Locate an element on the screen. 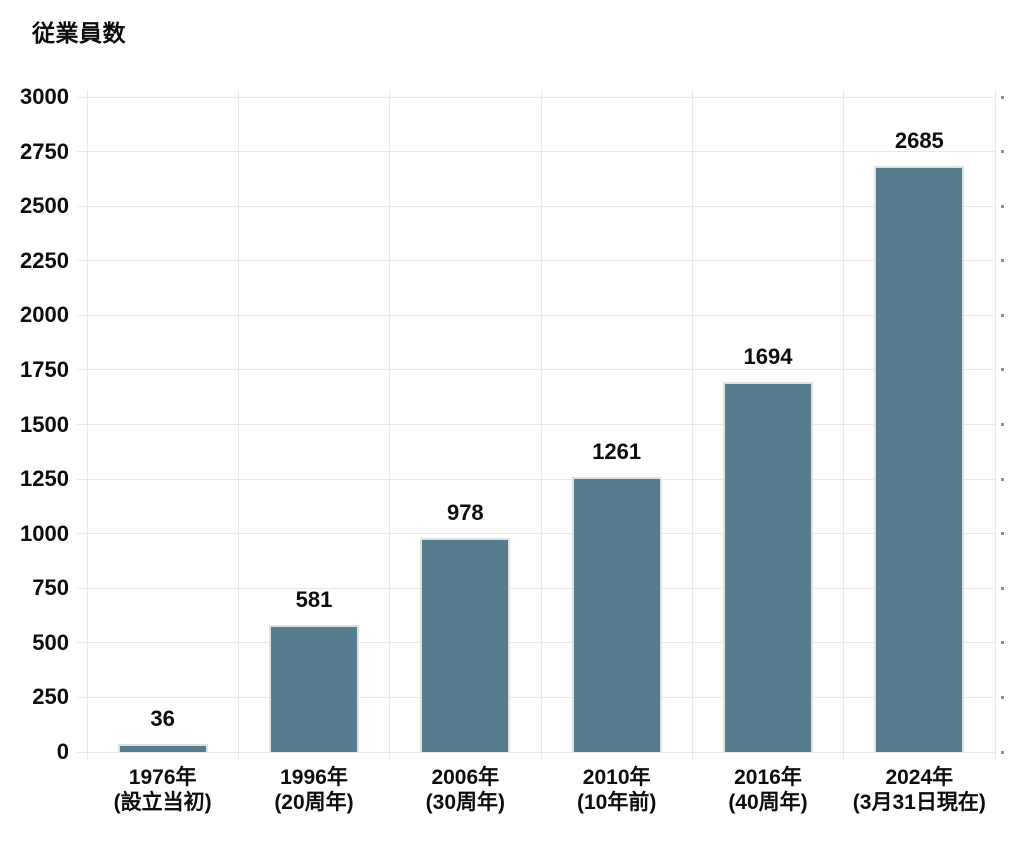 The height and width of the screenshot is (849, 1024). y-tick-label: 1000 is located at coordinates (44, 533).